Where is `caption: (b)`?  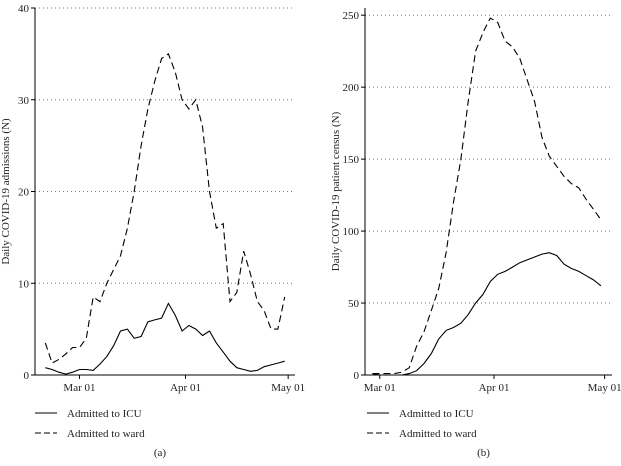
caption: (b) is located at coordinates (483, 453).